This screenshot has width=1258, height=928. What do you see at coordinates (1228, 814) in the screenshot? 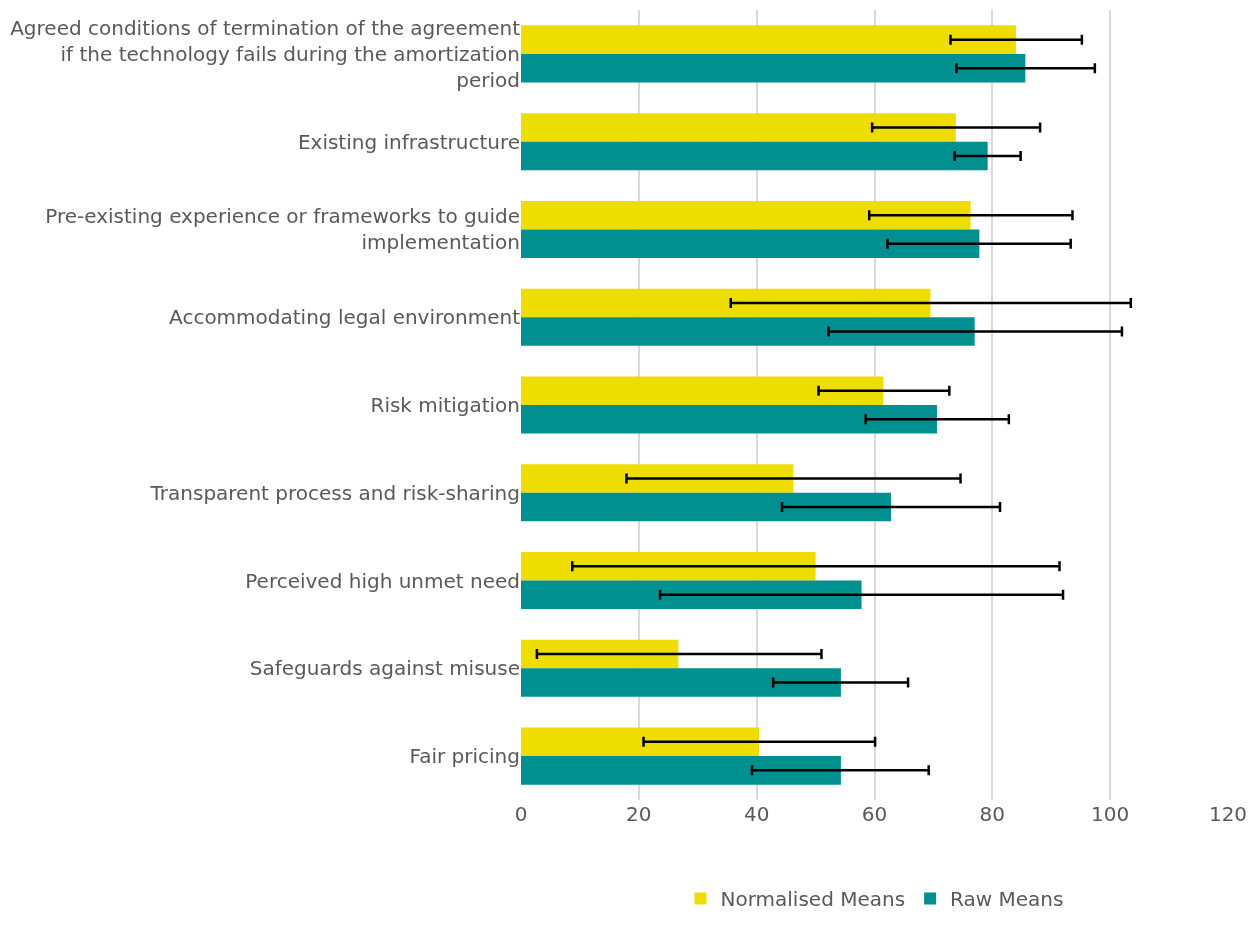
I see `x-tick-label: 120` at bounding box center [1228, 814].